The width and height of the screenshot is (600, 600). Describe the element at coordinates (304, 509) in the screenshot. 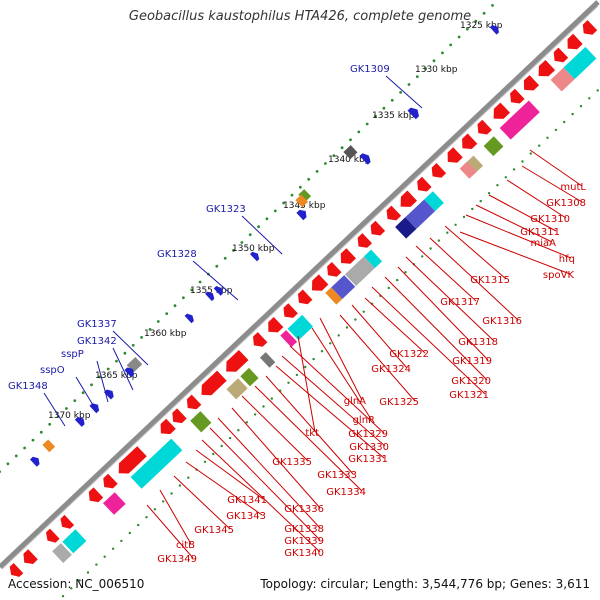

I see `gene-label: GK1336` at that location.